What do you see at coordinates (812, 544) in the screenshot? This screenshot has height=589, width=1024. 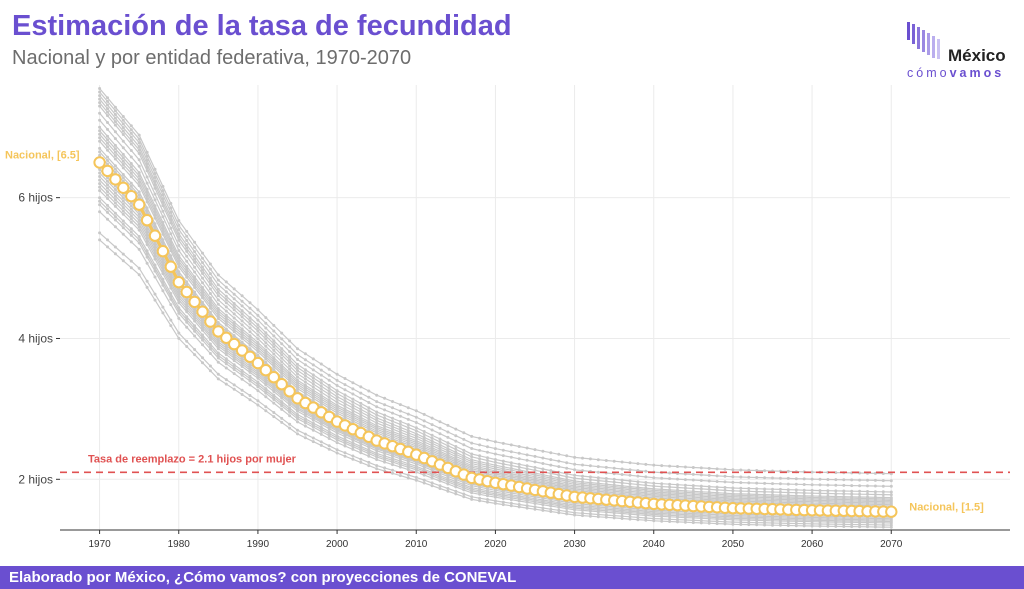 I see `x-tick-label: 2060` at bounding box center [812, 544].